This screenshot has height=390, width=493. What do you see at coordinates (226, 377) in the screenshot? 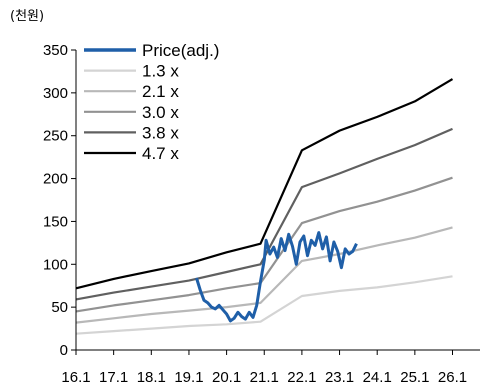
I see `x-tick-label: 20.1` at bounding box center [226, 377].